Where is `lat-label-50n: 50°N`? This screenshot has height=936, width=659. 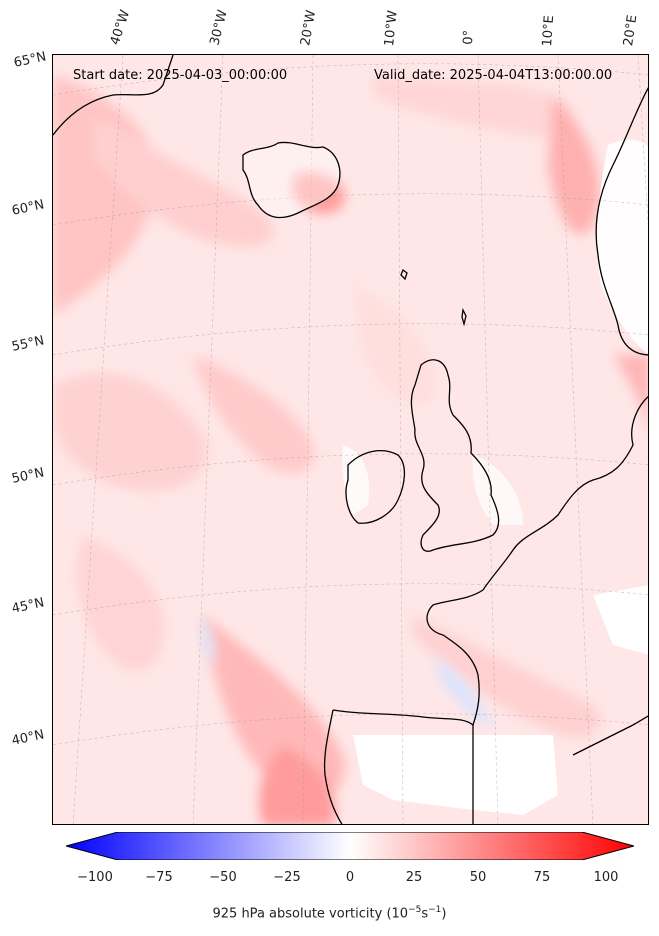
lat-label-50n: 50°N is located at coordinates (28, 476).